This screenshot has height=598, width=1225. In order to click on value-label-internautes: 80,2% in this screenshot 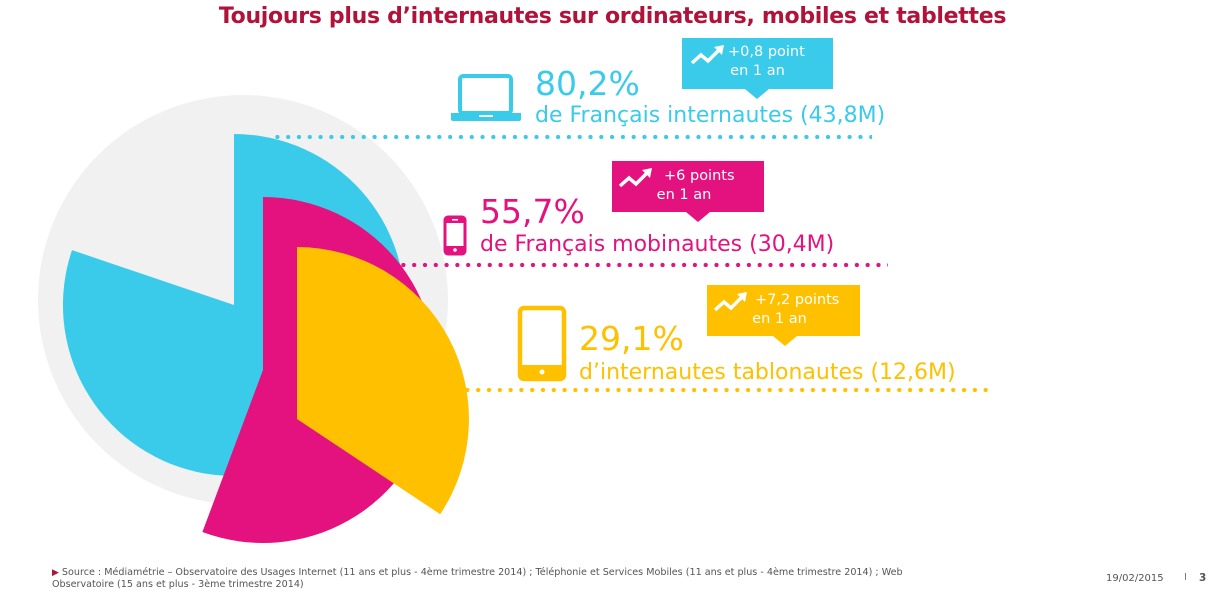, I will do `click(587, 83)`.